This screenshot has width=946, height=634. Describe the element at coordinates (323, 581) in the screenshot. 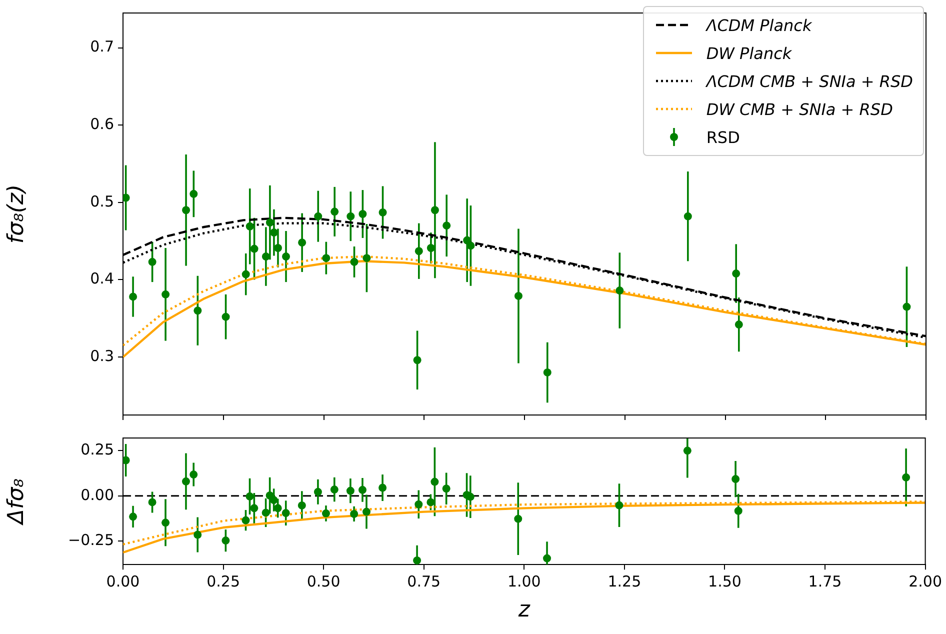

I see `x-tick-label: 0.50` at that location.